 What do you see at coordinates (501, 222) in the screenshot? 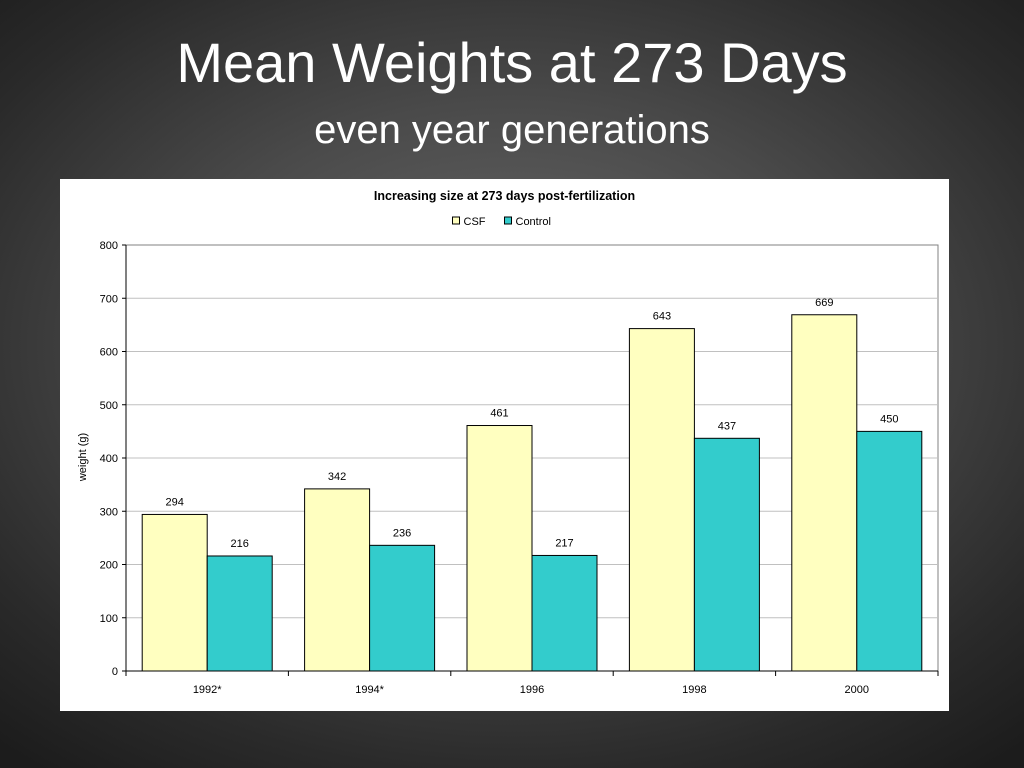
I see `chart-legend: CSF Control` at bounding box center [501, 222].